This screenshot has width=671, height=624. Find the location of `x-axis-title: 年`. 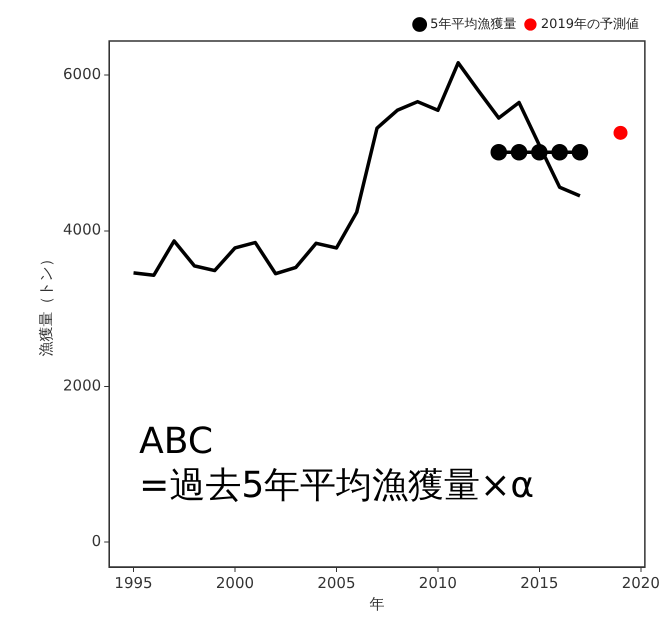

x-axis-title: 年 is located at coordinates (377, 603).